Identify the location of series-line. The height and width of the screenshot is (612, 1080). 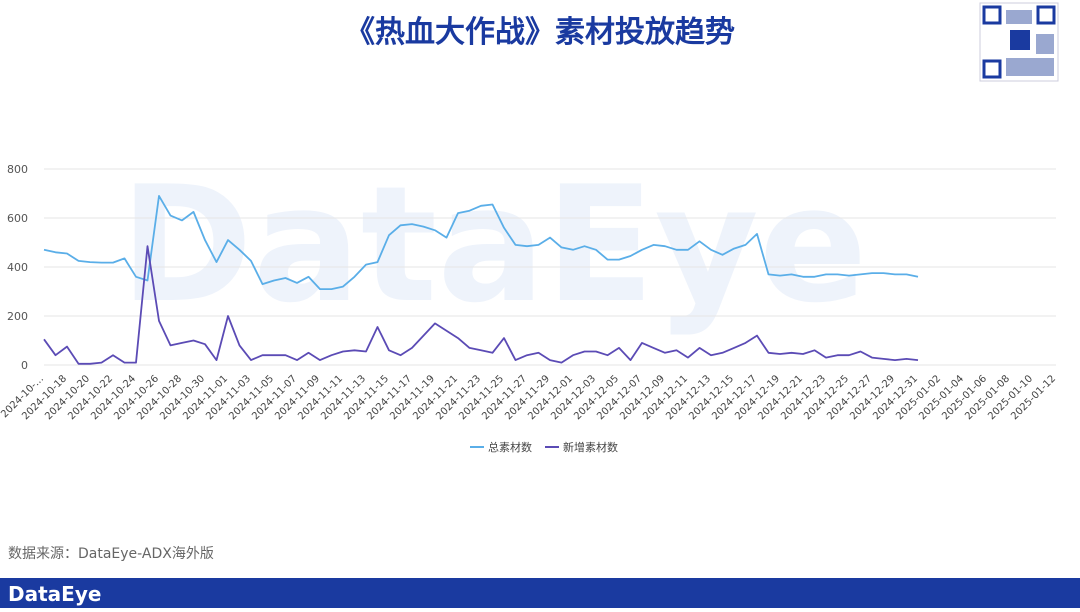
(481, 242).